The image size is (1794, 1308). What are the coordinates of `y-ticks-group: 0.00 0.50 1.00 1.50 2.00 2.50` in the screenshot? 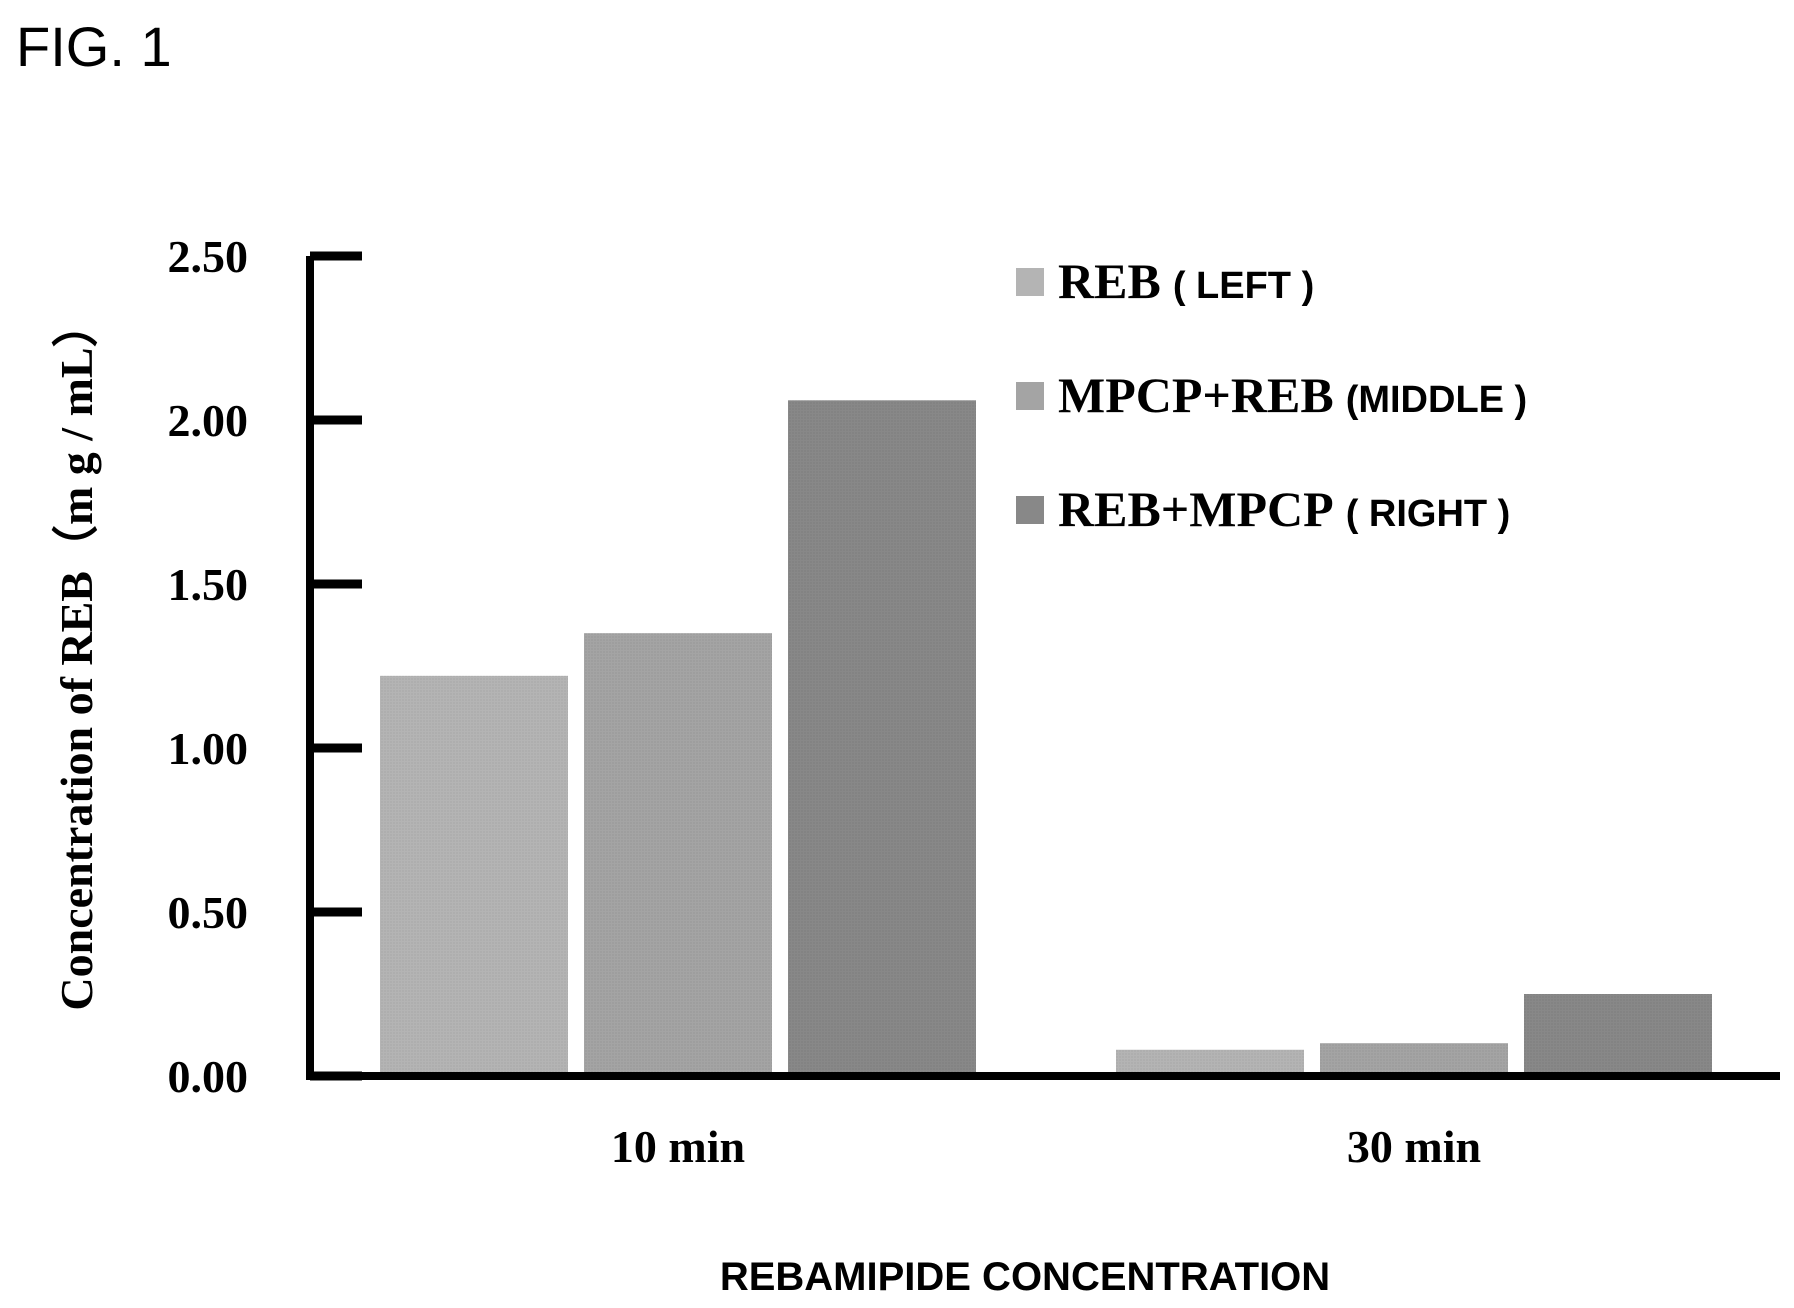 It's located at (265, 666).